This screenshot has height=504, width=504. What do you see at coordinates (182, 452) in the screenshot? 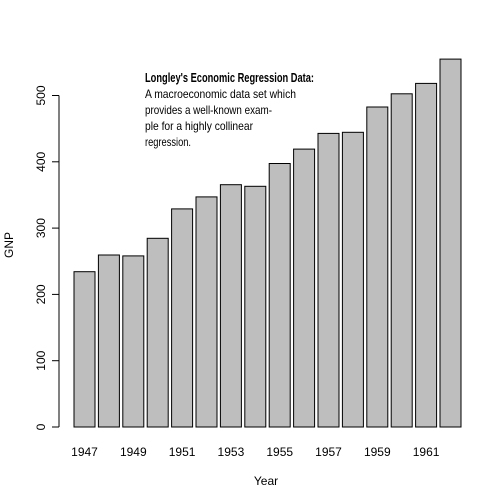
I see `x-tick-label-1951: 1951` at bounding box center [182, 452].